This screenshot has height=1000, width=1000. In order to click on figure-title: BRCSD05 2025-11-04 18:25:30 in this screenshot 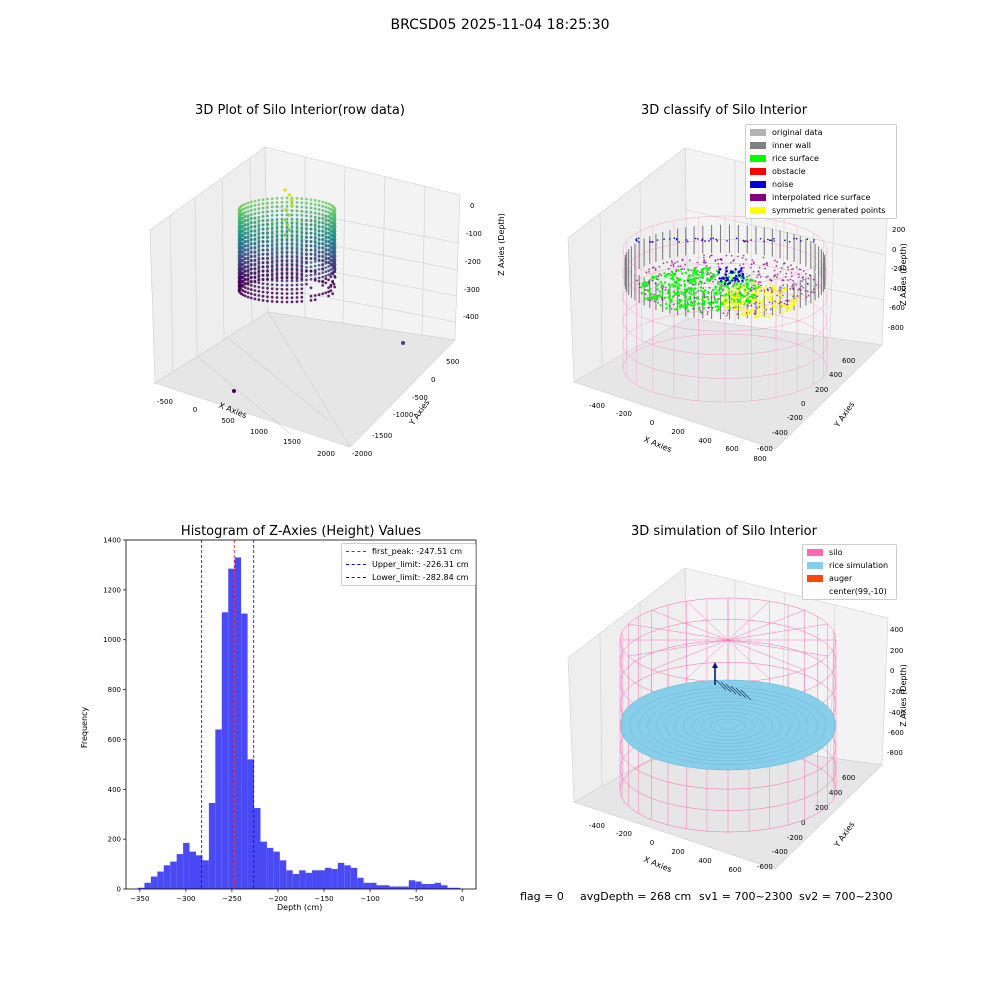, I will do `click(500, 25)`.